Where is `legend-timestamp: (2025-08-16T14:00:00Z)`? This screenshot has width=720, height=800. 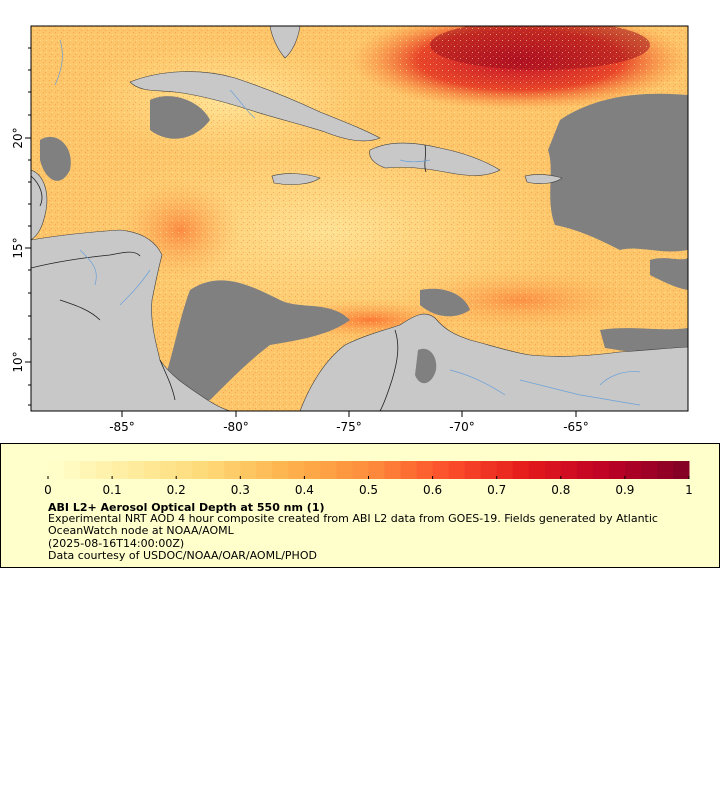 legend-timestamp: (2025-08-16T14:00:00Z) is located at coordinates (116, 543).